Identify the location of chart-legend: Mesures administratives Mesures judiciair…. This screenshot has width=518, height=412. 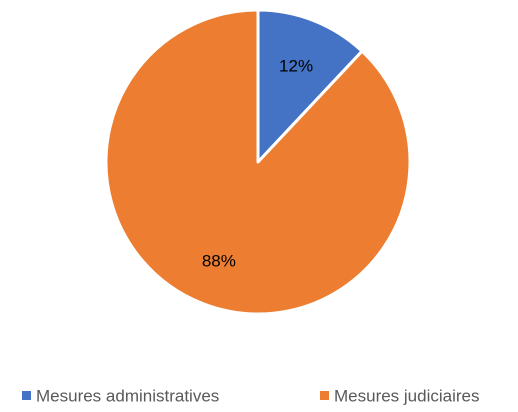
(251, 396).